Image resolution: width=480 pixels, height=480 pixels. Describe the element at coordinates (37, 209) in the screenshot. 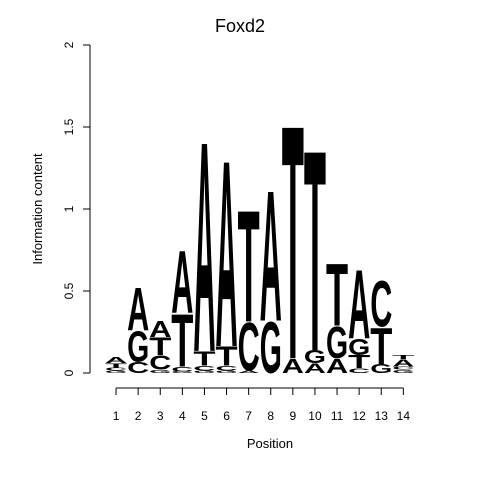

I see `y-axis-title: Information content` at that location.